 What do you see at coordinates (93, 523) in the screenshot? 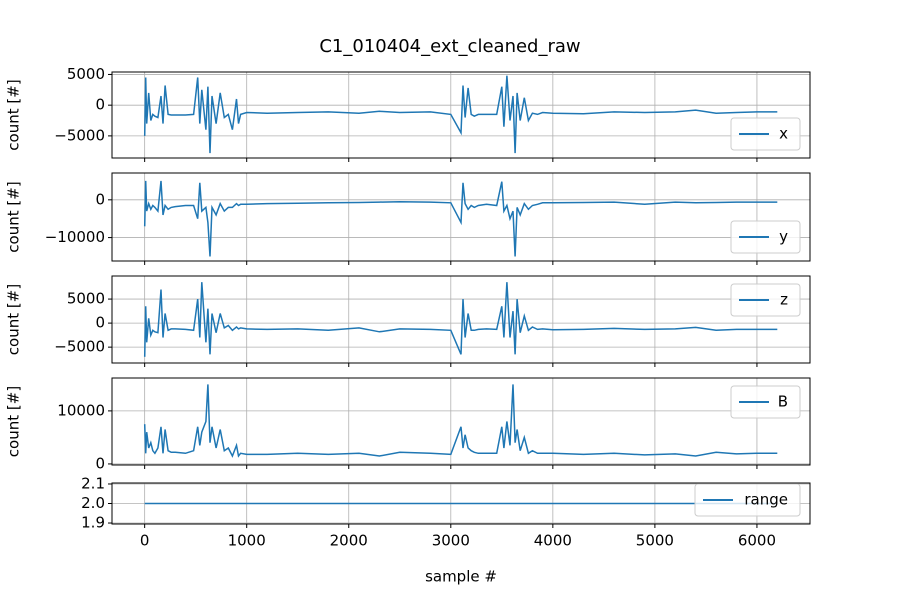
I see `y-tick-label: 1.9` at bounding box center [93, 523].